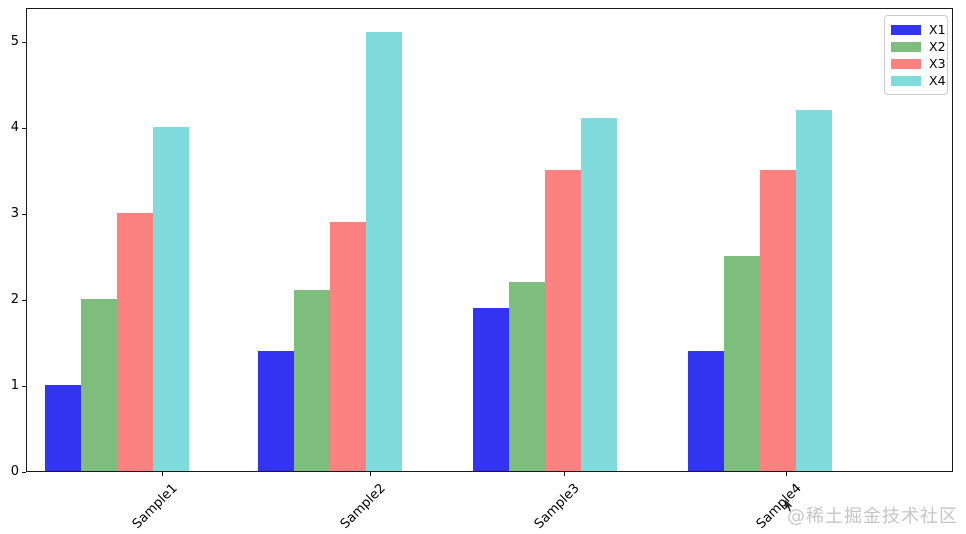 The height and width of the screenshot is (534, 966). Describe the element at coordinates (14, 299) in the screenshot. I see `y-tick-label: 2` at that location.